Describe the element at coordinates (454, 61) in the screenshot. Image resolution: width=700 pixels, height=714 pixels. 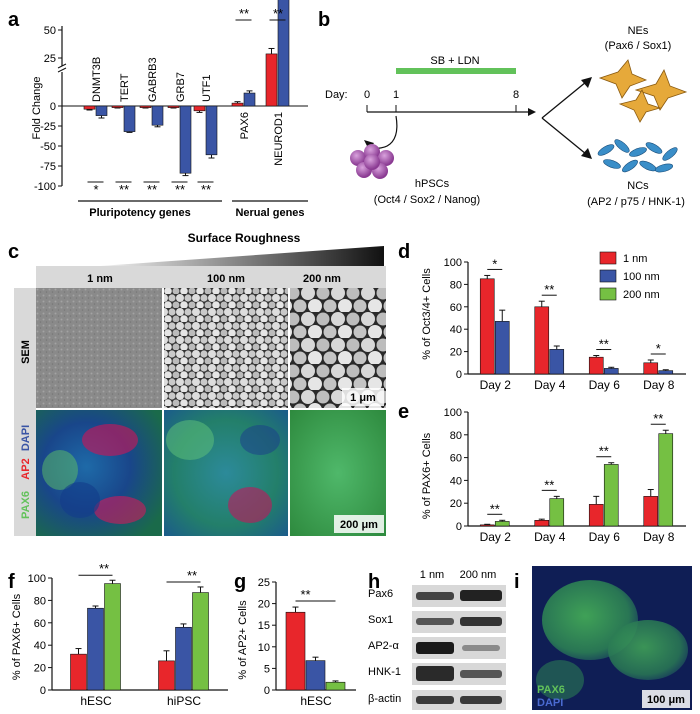
I see `panel-b-treatment: SB + LDN` at that location.